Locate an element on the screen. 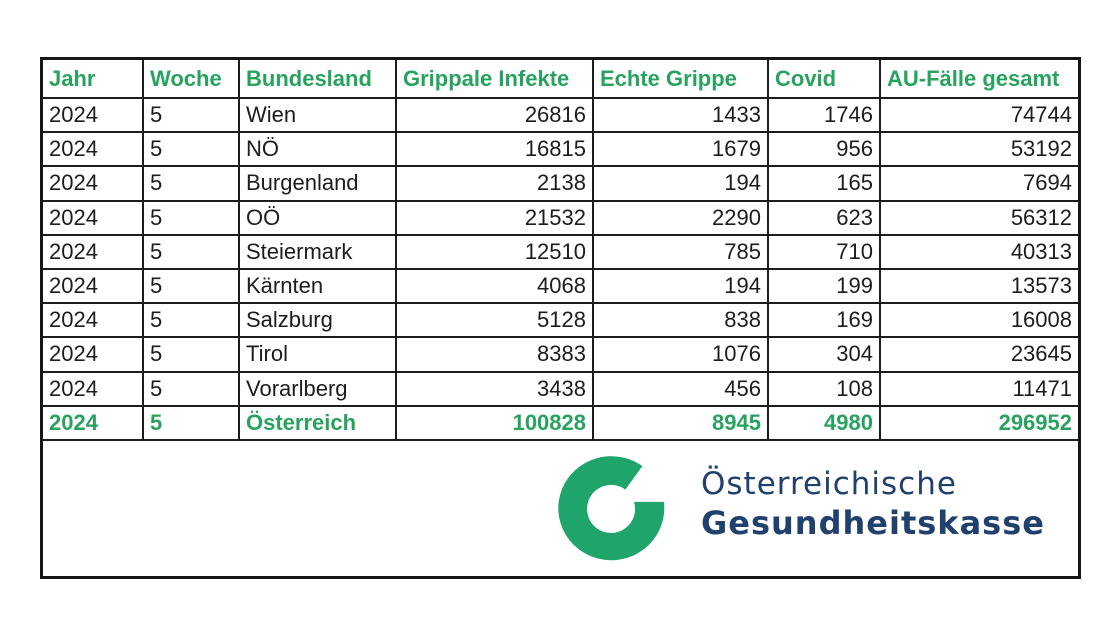  cell-covid: 199 is located at coordinates (824, 286).